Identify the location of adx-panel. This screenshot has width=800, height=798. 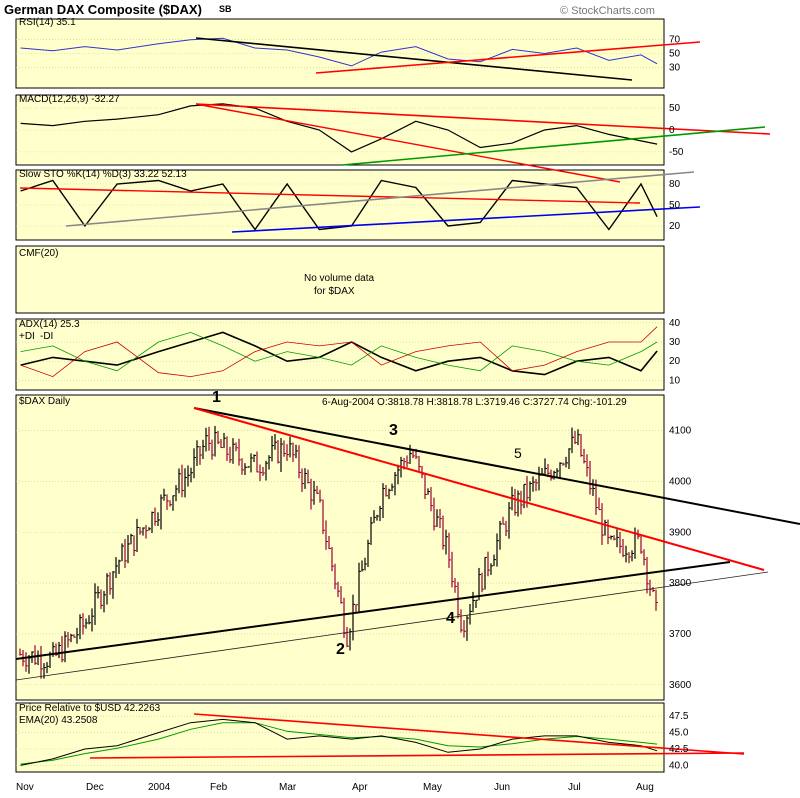
(340, 354).